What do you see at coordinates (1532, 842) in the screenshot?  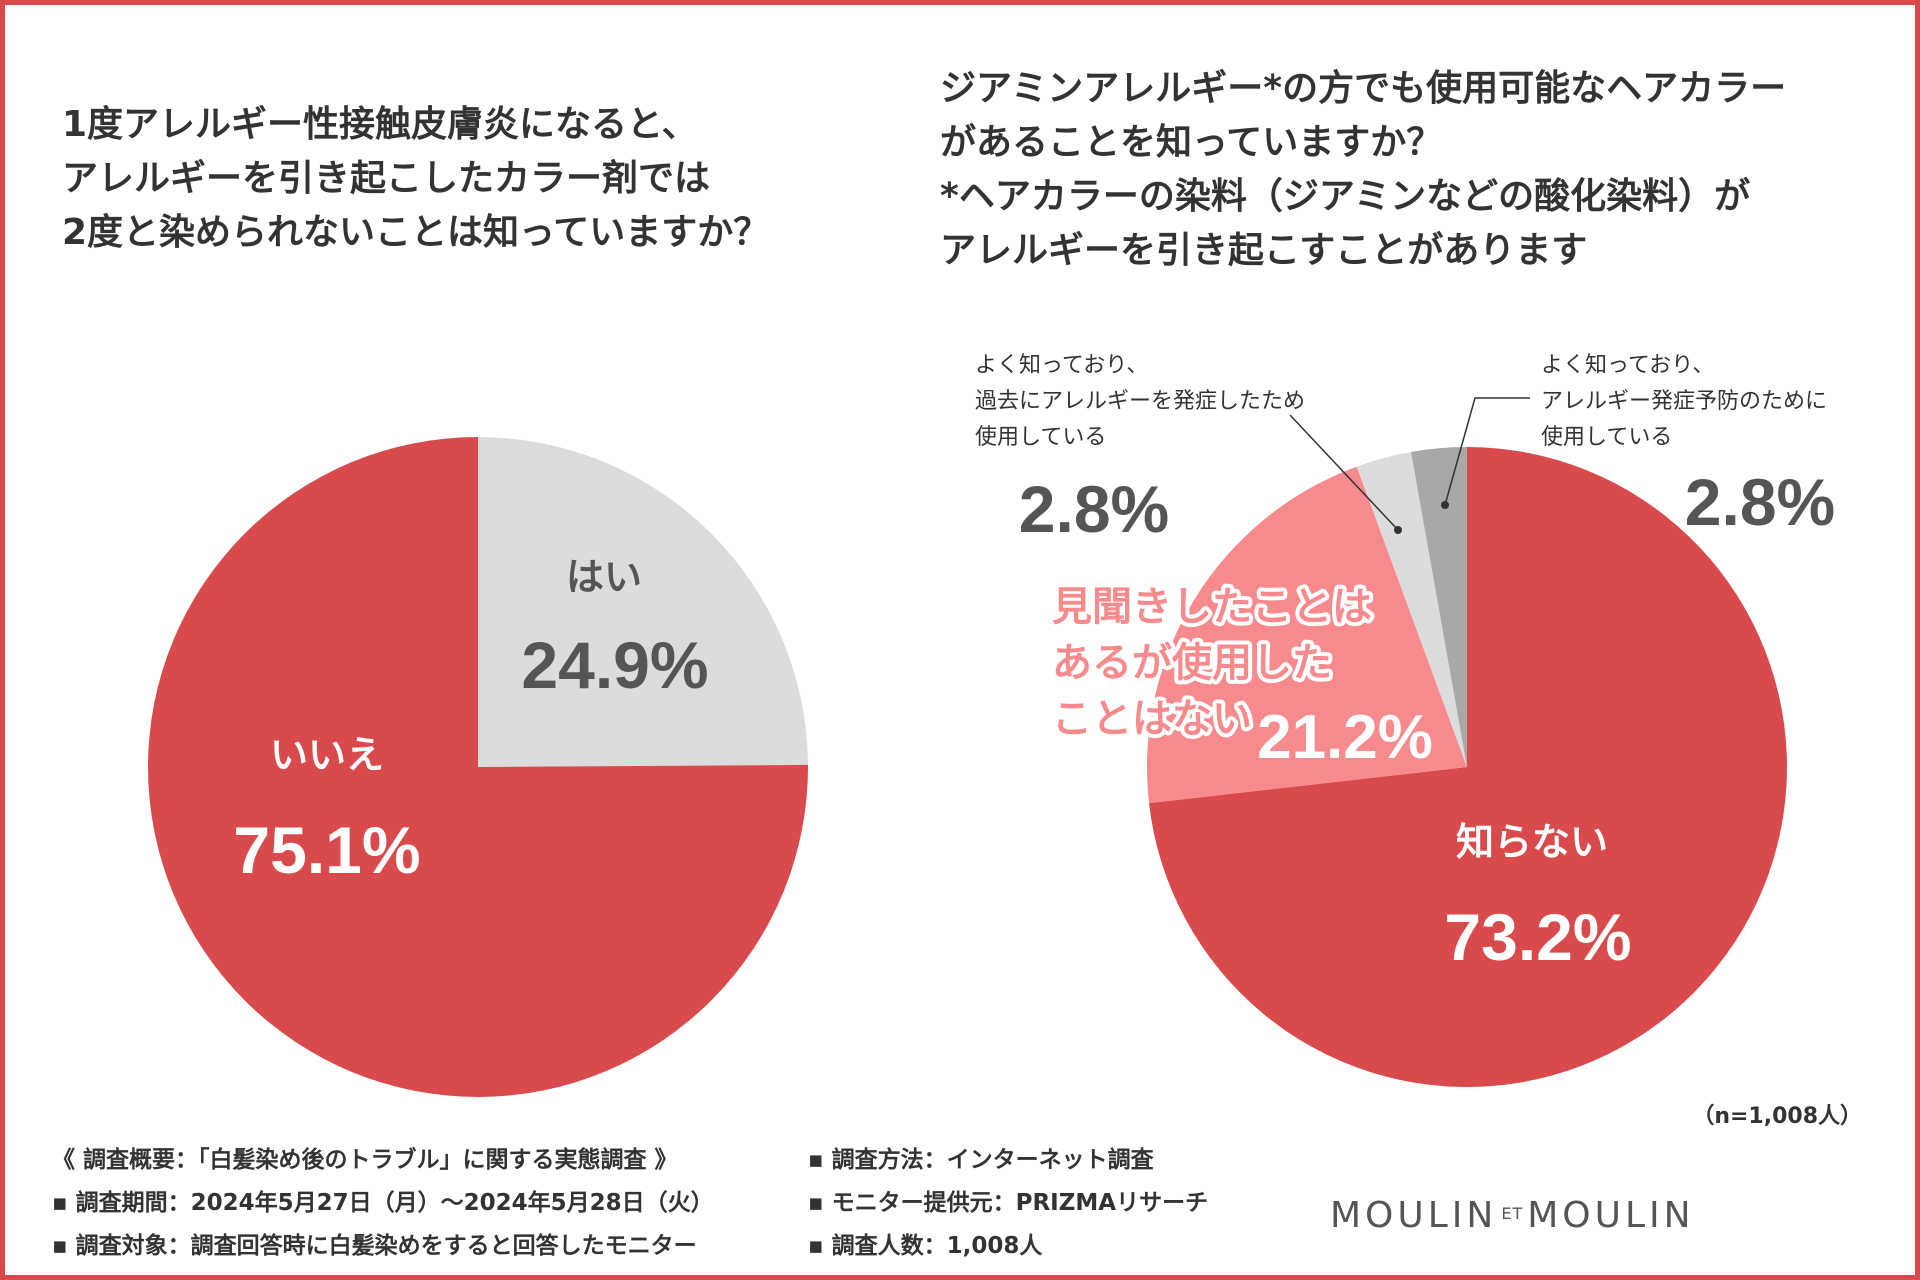 I see `slice-label-dont-know: 知らない` at bounding box center [1532, 842].